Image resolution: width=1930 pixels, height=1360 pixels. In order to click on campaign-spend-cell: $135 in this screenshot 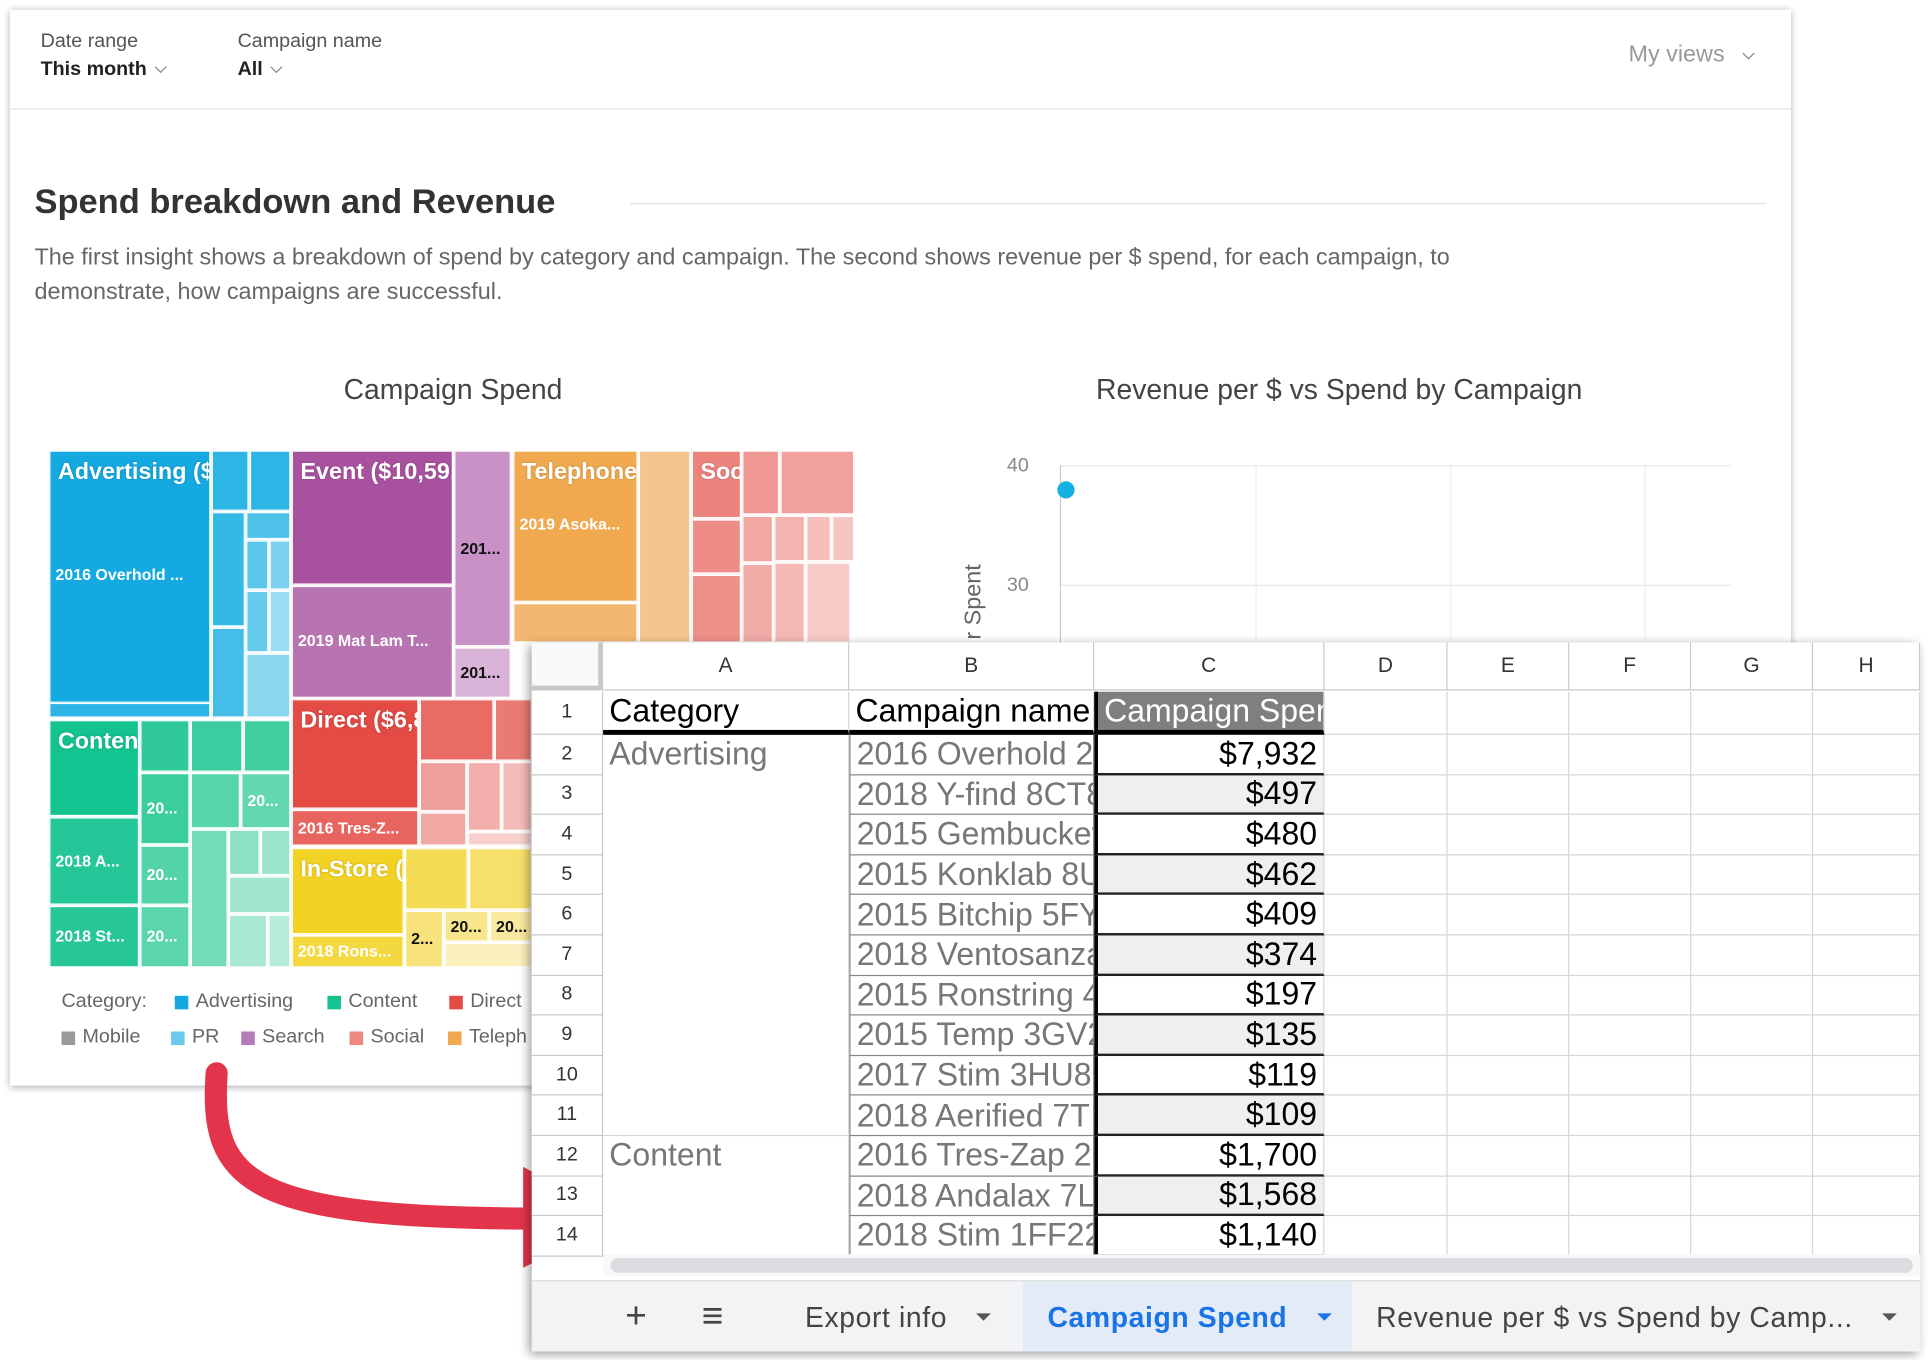, I will do `click(1209, 1035)`.